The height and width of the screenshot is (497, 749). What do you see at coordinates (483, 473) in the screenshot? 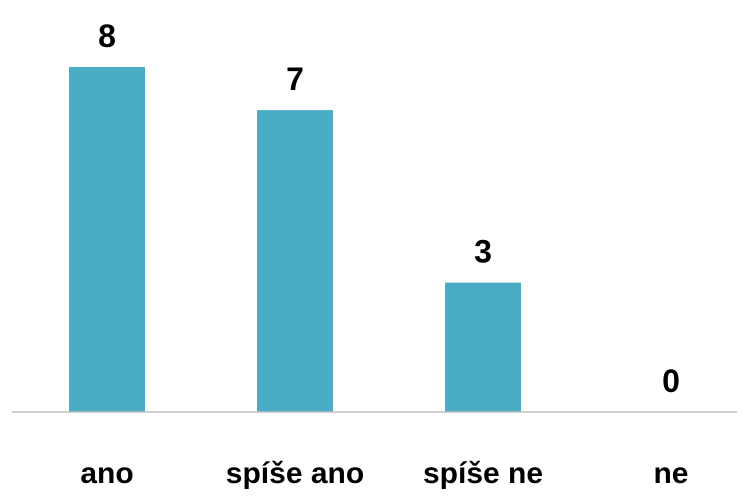
I see `category-label-2: spíše ne` at bounding box center [483, 473].